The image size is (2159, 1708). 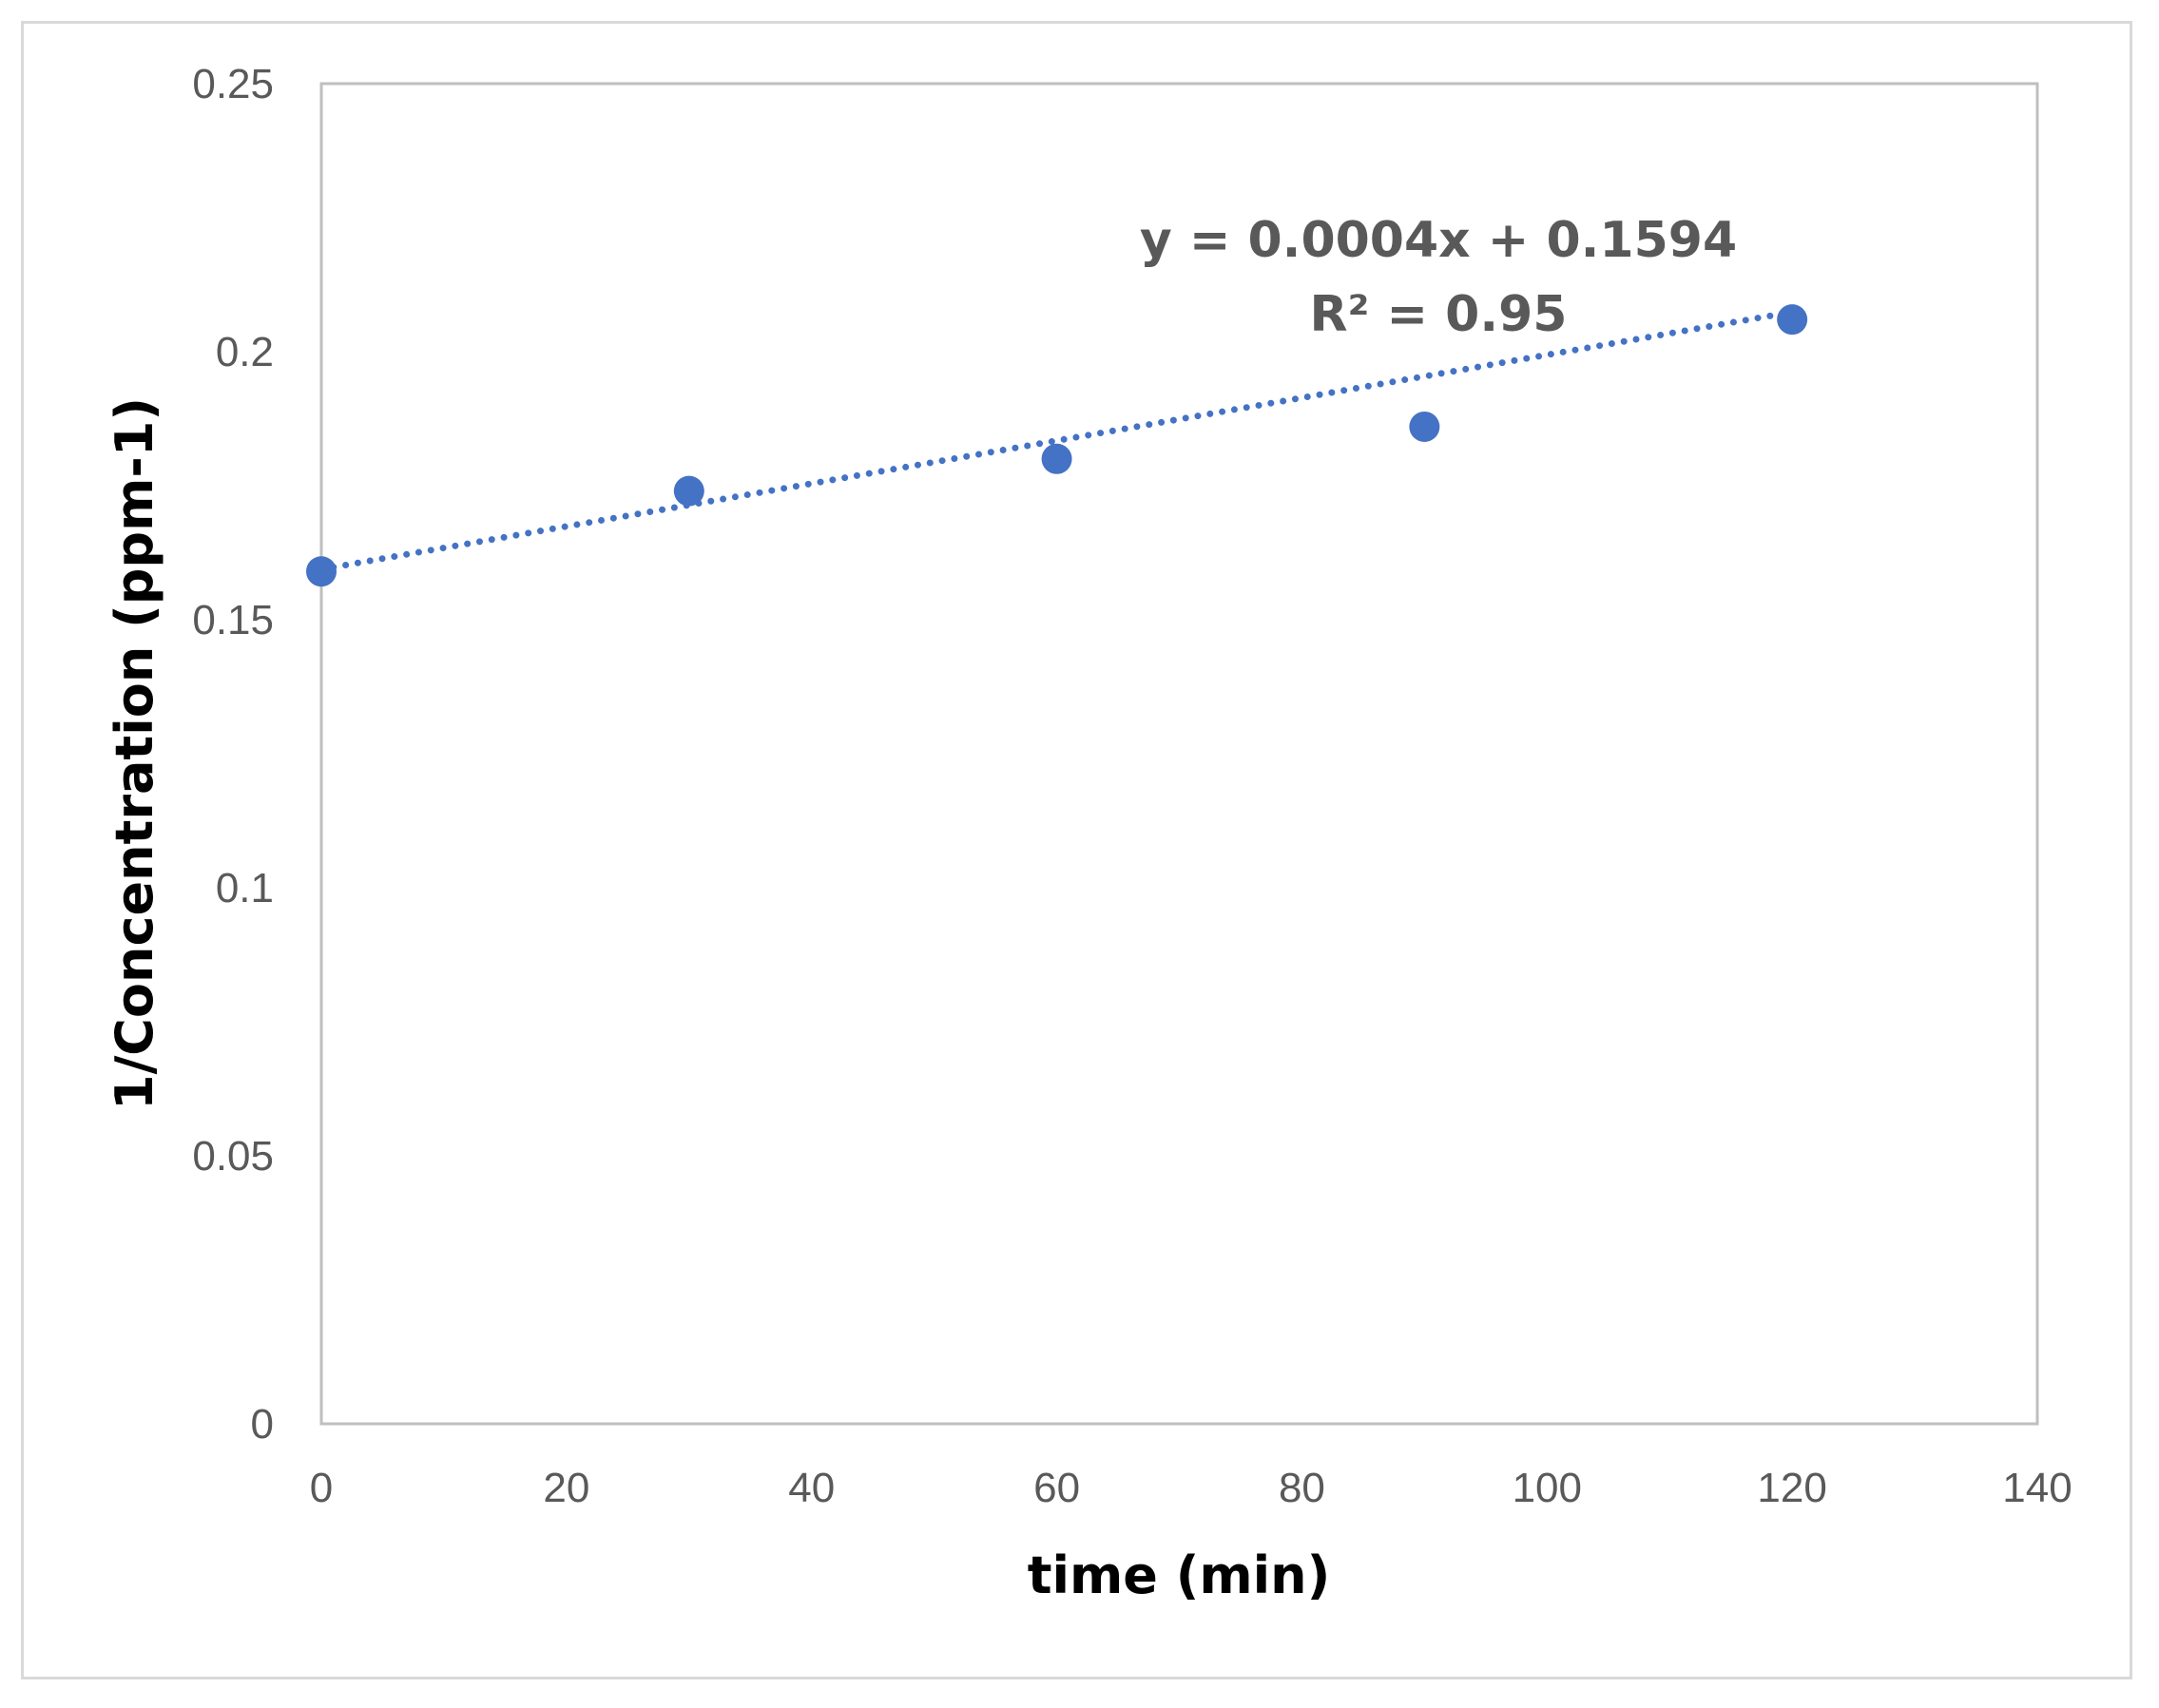 What do you see at coordinates (245, 888) in the screenshot?
I see `y-tick-label: 0.1` at bounding box center [245, 888].